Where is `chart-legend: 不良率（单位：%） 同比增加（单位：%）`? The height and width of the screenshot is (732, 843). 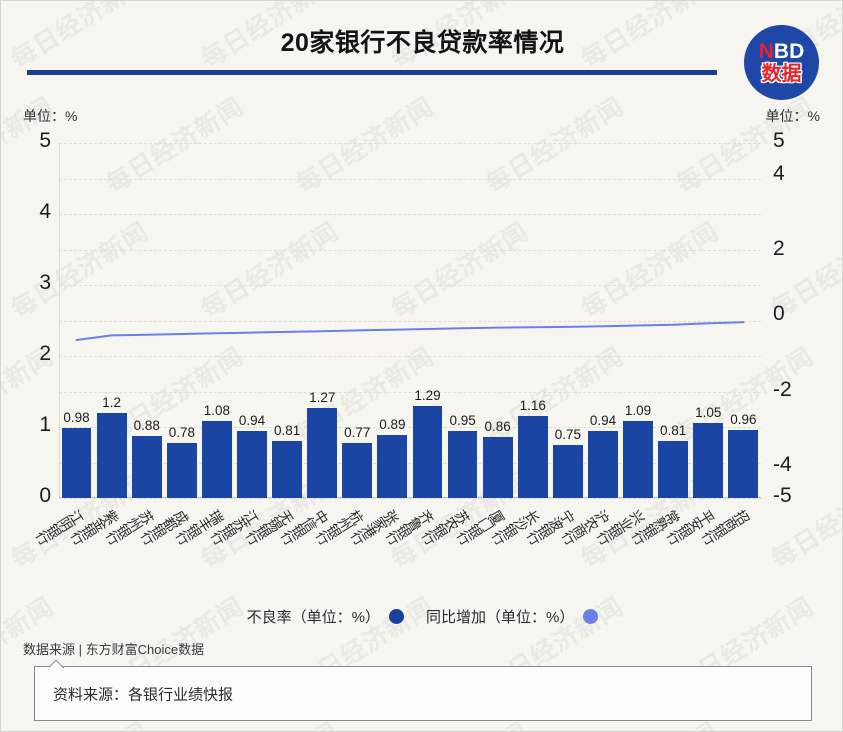 chart-legend: 不良率（单位：%） 同比增加（单位：%） is located at coordinates (422, 616).